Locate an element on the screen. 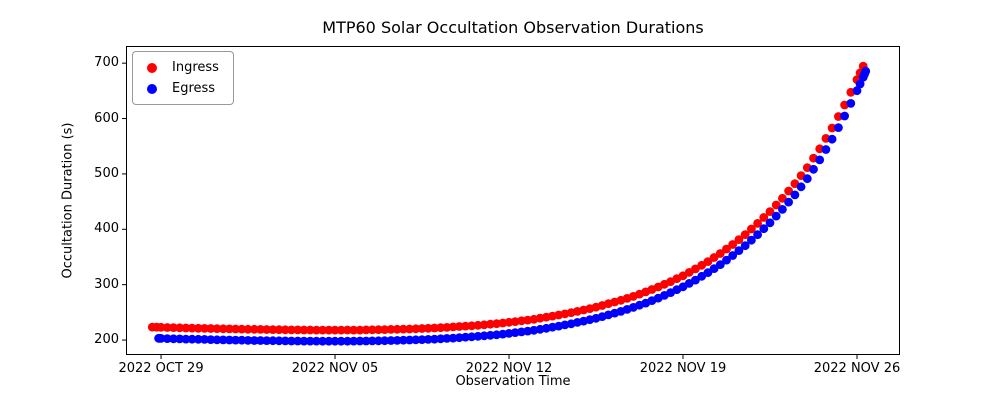 Image resolution: width=1000 pixels, height=400 pixels. legend-label-egress: Egress is located at coordinates (194, 88).